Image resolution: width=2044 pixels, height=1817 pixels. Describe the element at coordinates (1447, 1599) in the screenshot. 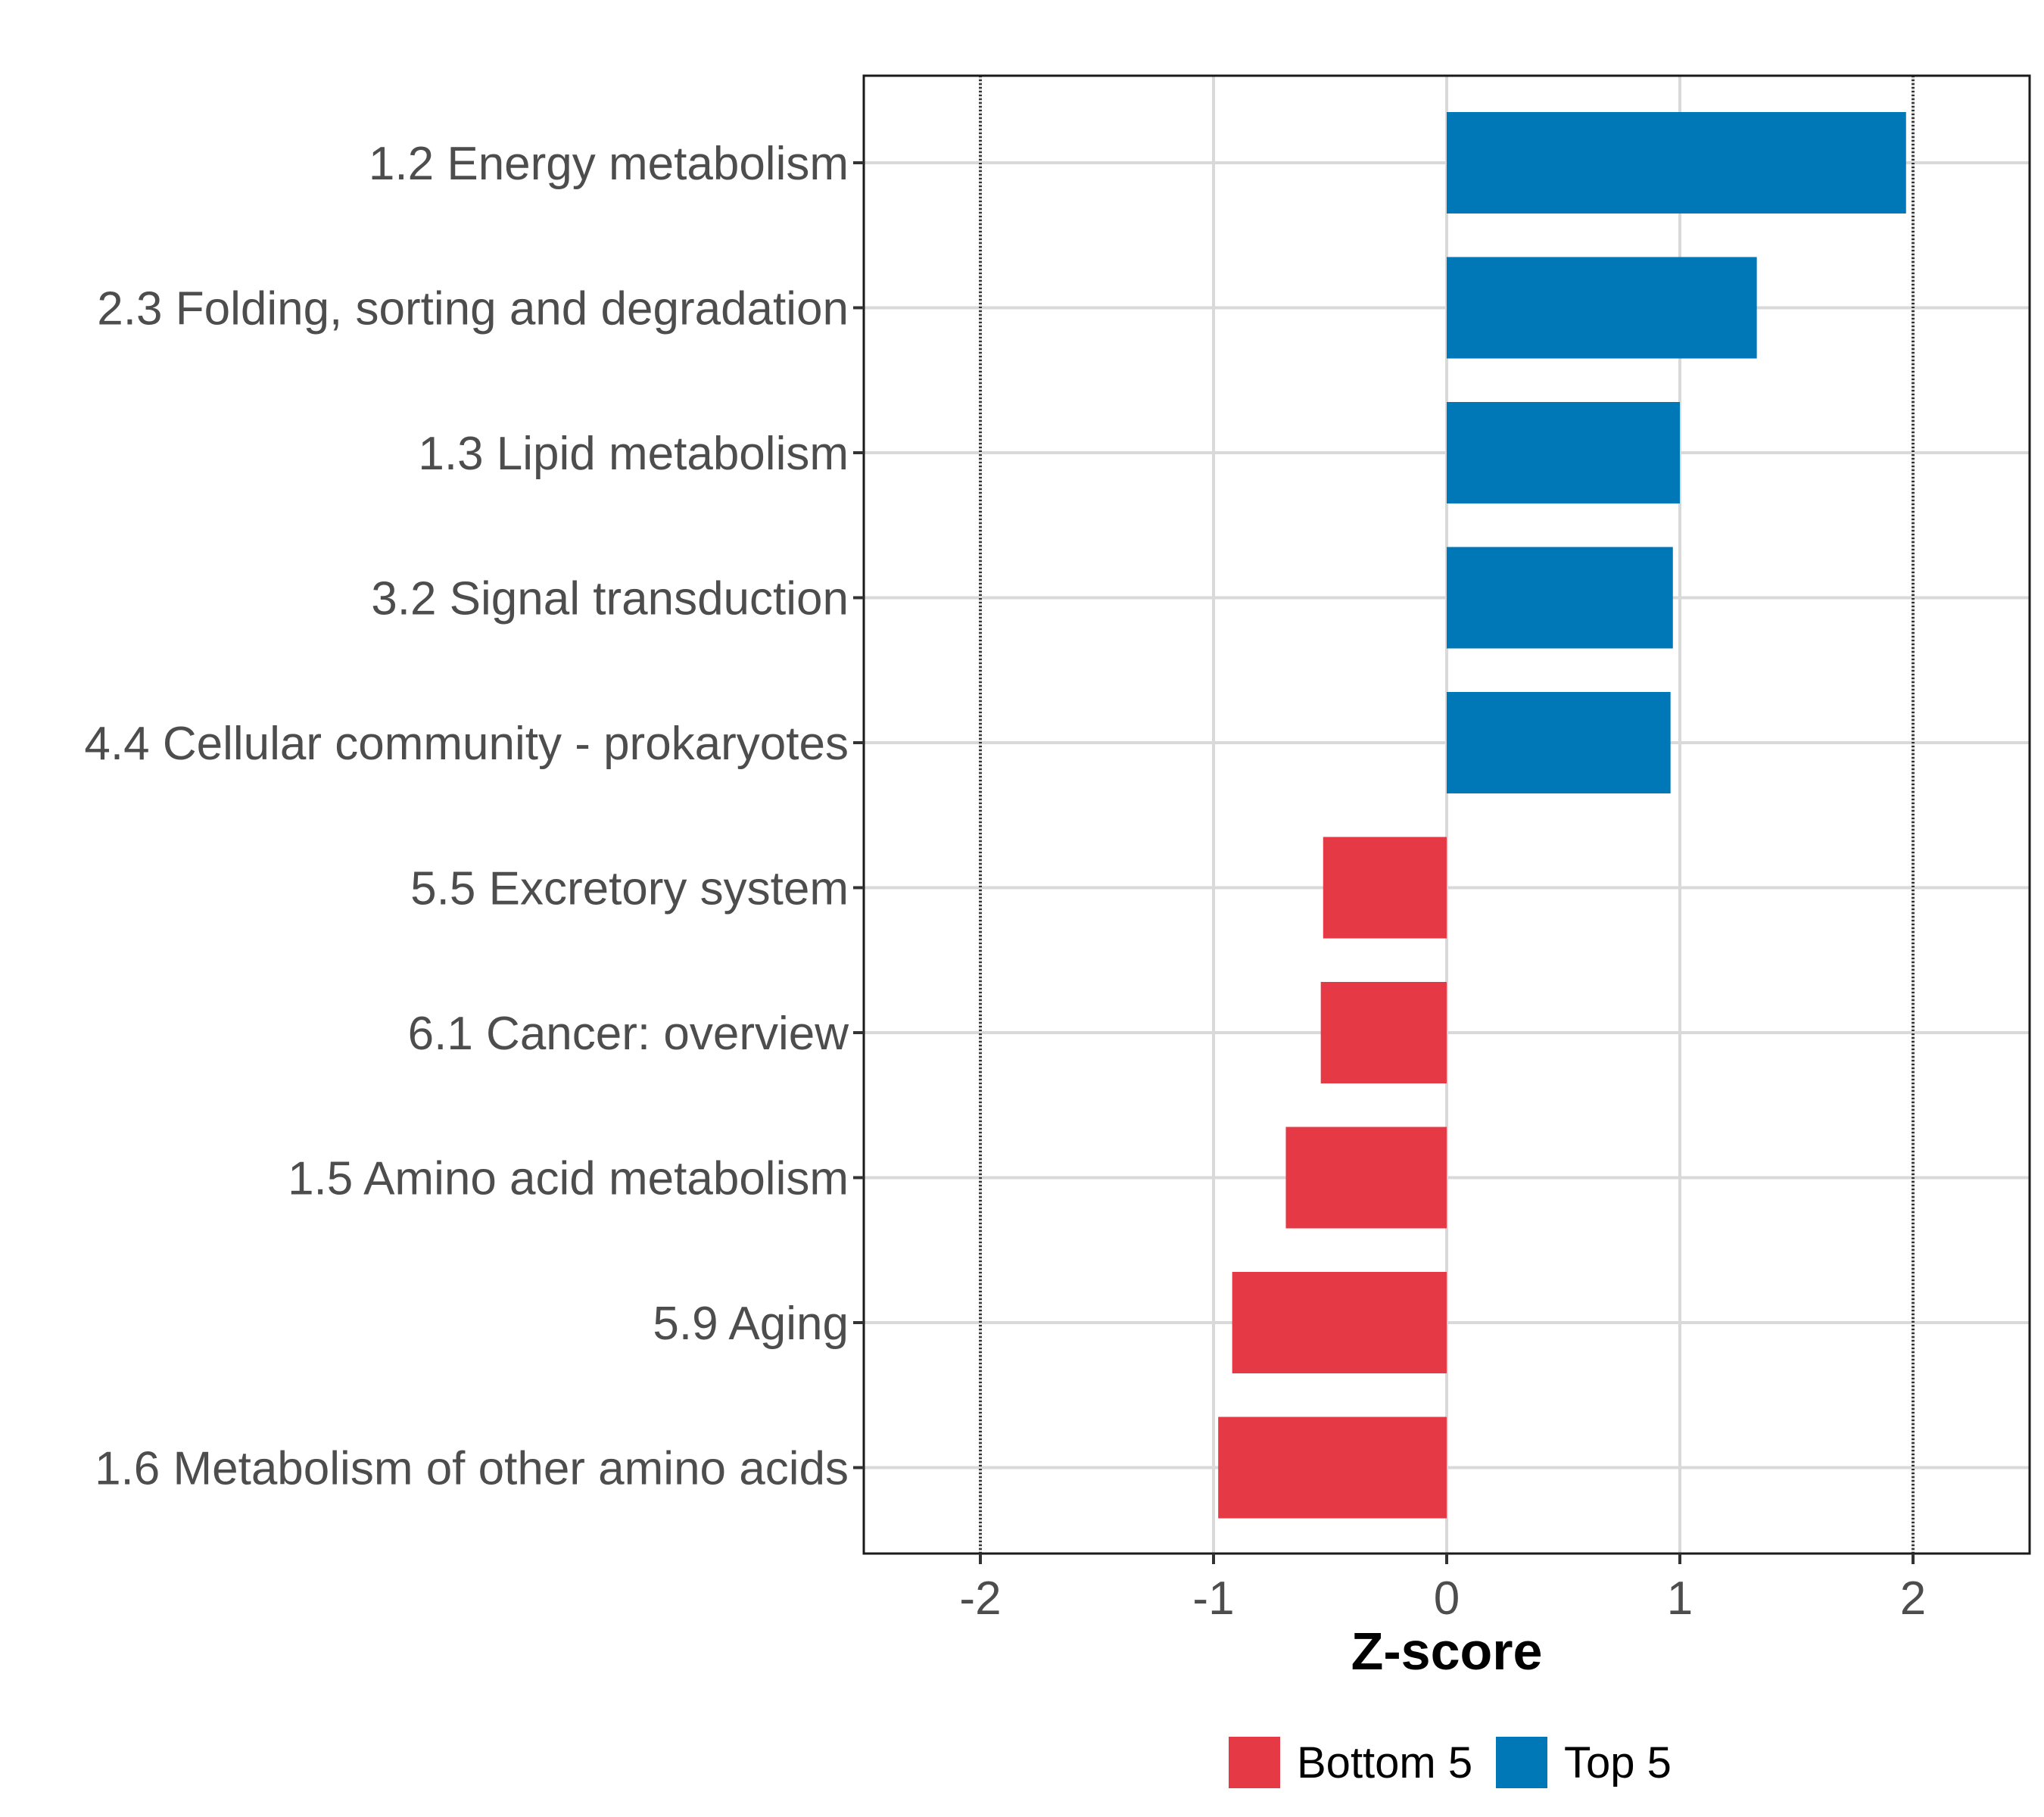

I see `x-tick-label: 0` at that location.